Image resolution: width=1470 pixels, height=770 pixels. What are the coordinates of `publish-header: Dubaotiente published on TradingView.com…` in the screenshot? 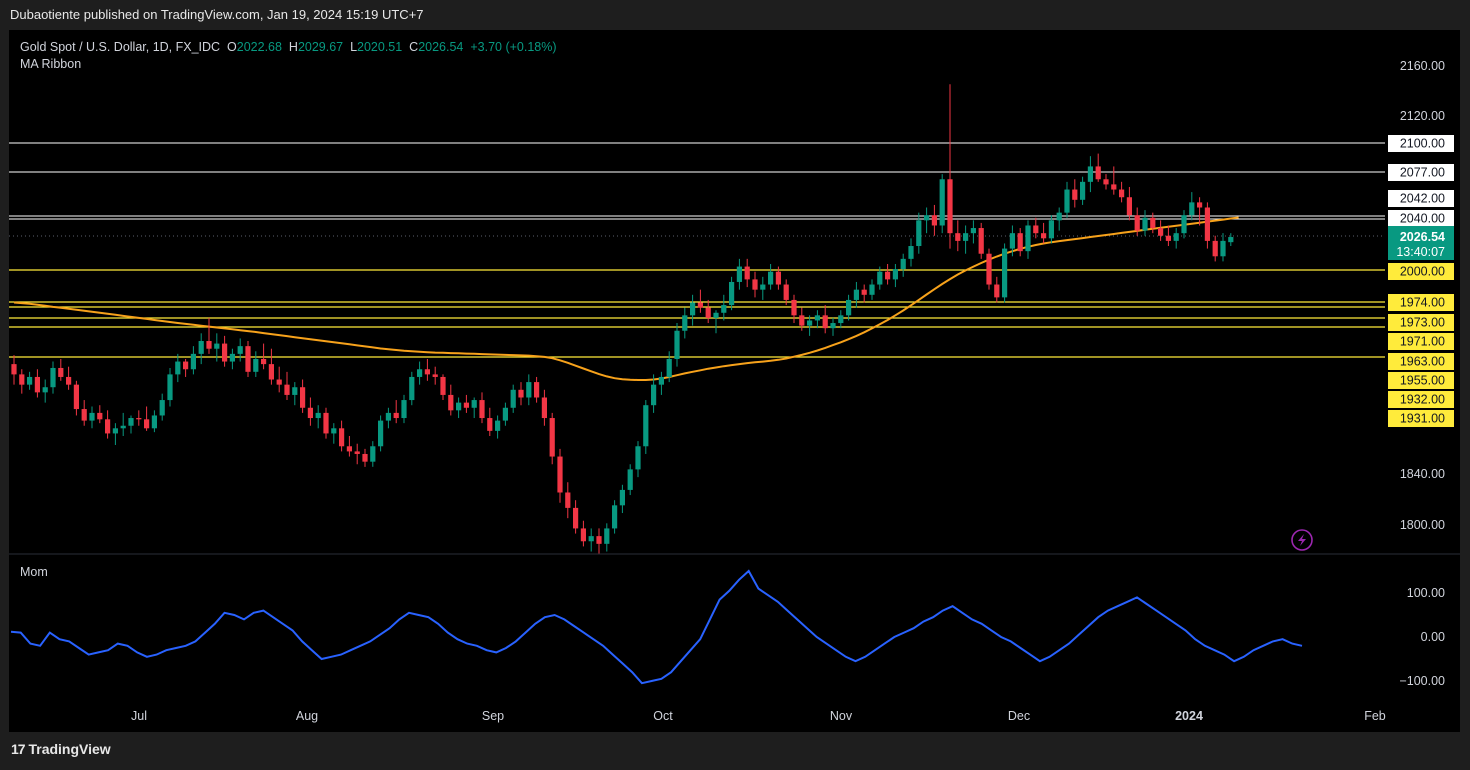 It's located at (735, 15).